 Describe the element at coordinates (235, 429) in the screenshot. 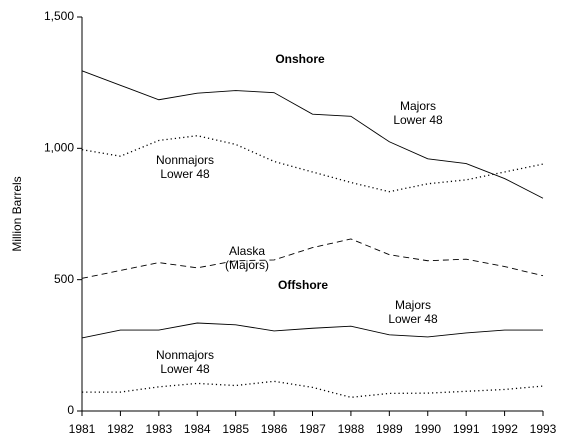

I see `x-tick-label: 1985` at that location.